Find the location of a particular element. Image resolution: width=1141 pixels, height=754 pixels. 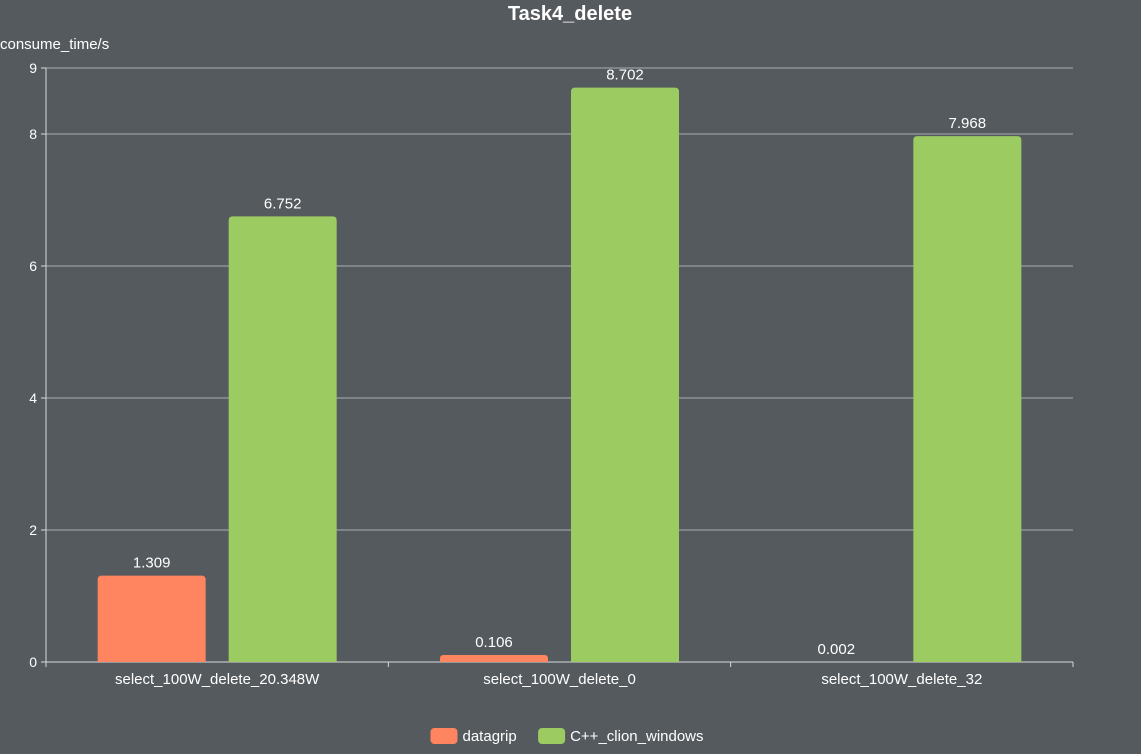

data-label: 1.309 is located at coordinates (152, 563).